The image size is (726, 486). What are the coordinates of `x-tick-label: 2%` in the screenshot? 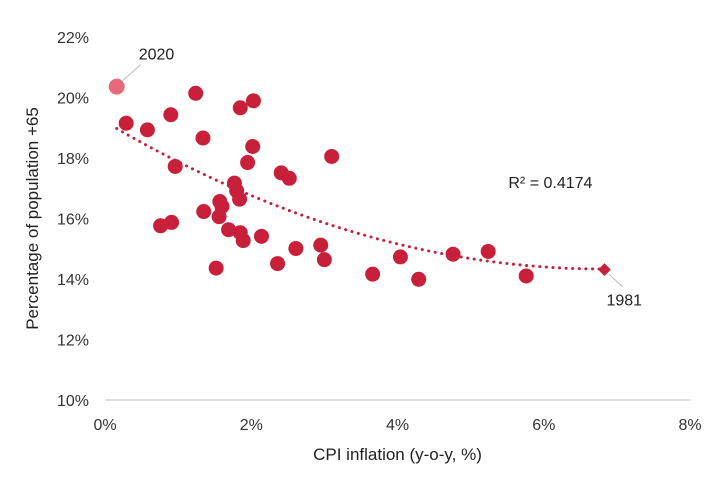 It's located at (251, 425).